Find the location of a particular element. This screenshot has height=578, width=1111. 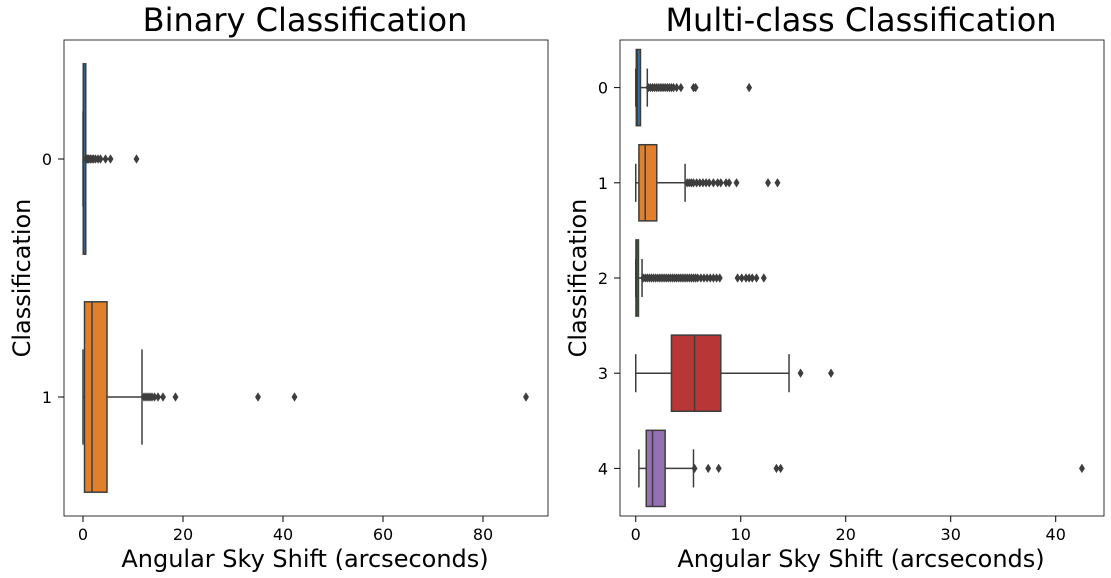

x-axis-ticks: 0 10 20 30 40 is located at coordinates (848, 530).